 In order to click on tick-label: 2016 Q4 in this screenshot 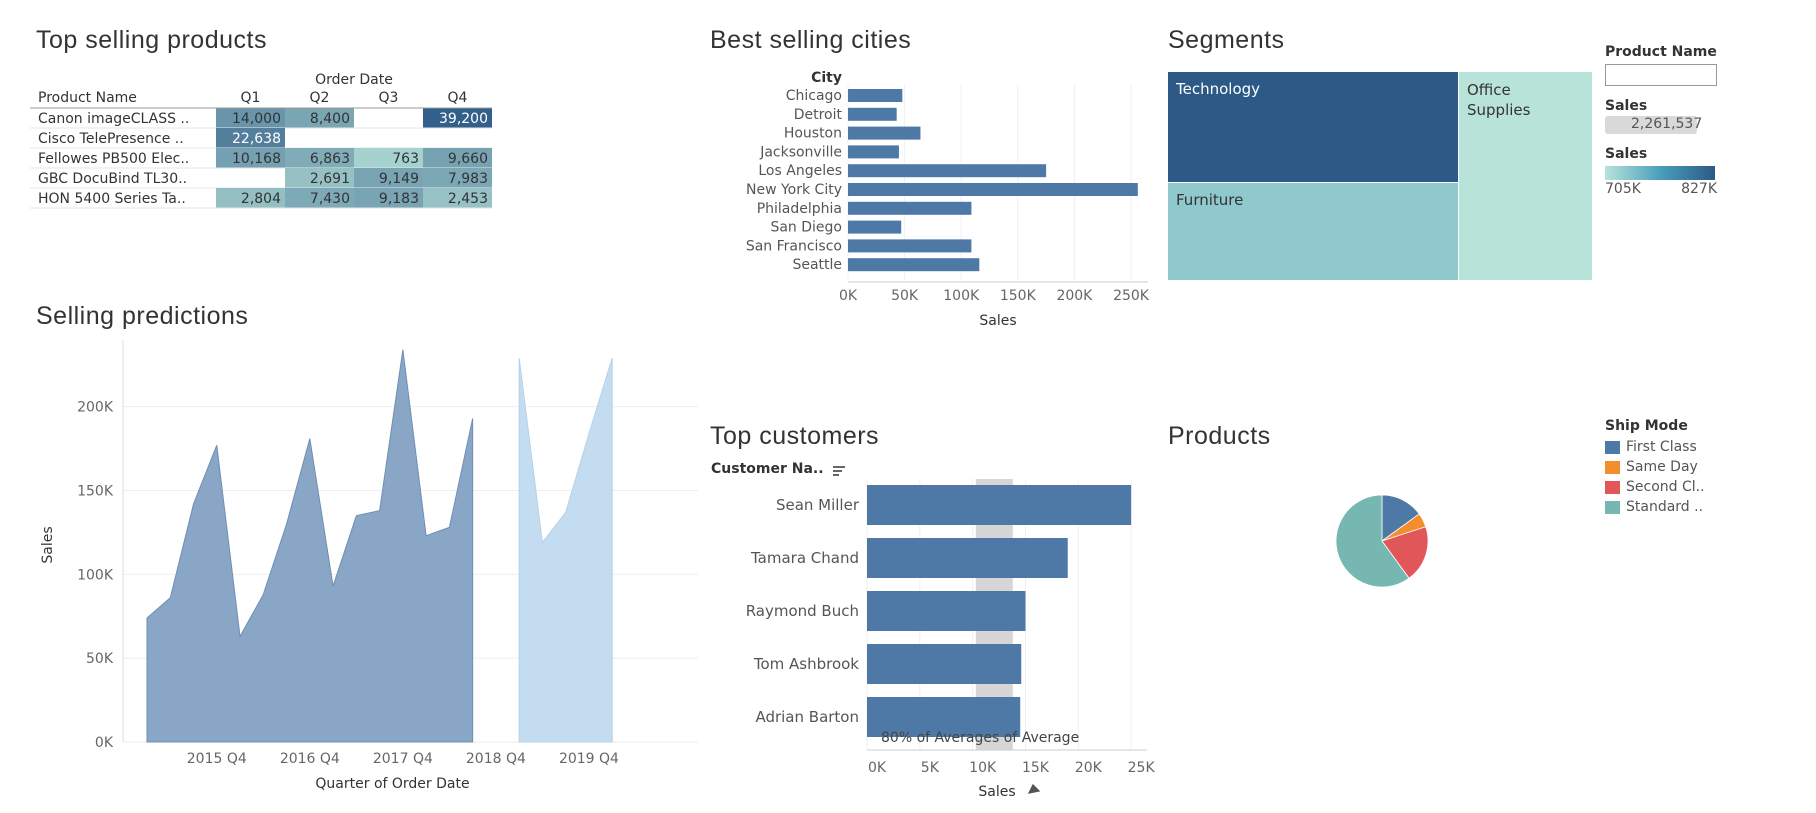, I will do `click(310, 759)`.